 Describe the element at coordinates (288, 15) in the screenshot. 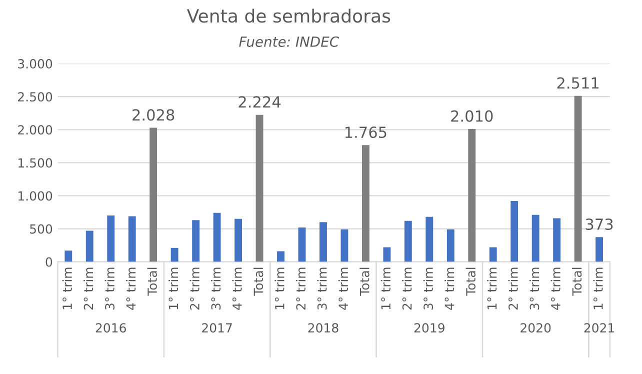

I see `chart-title: Venta de sembradoras` at that location.